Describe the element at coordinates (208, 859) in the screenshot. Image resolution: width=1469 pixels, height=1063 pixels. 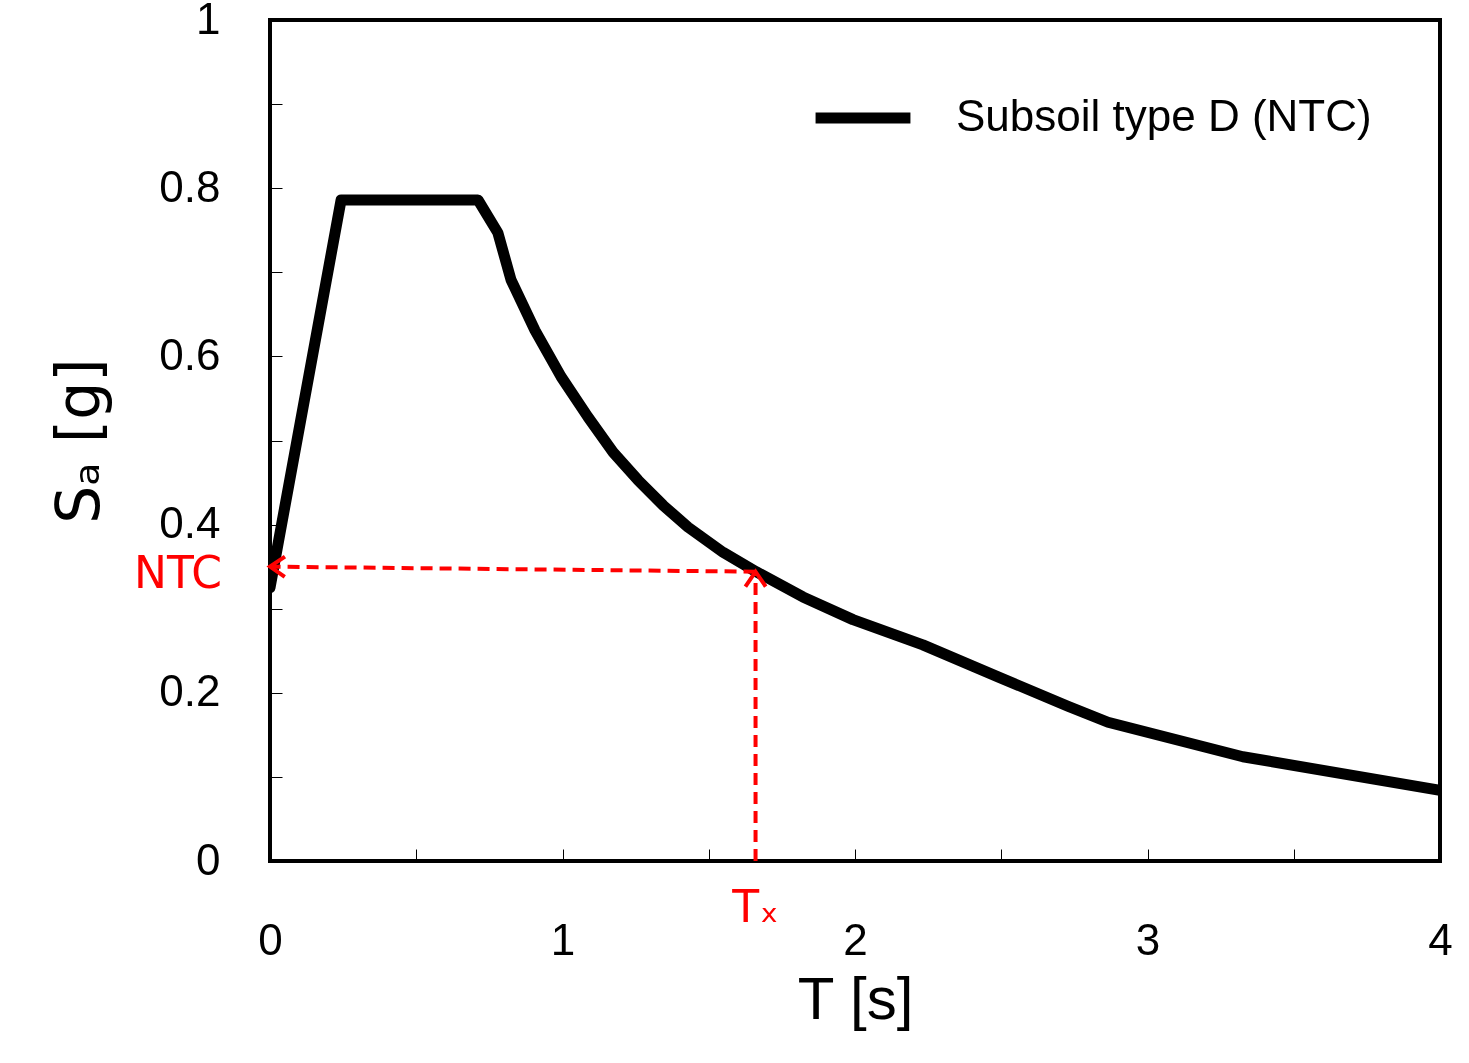
I see `y-tick-label: 0` at that location.